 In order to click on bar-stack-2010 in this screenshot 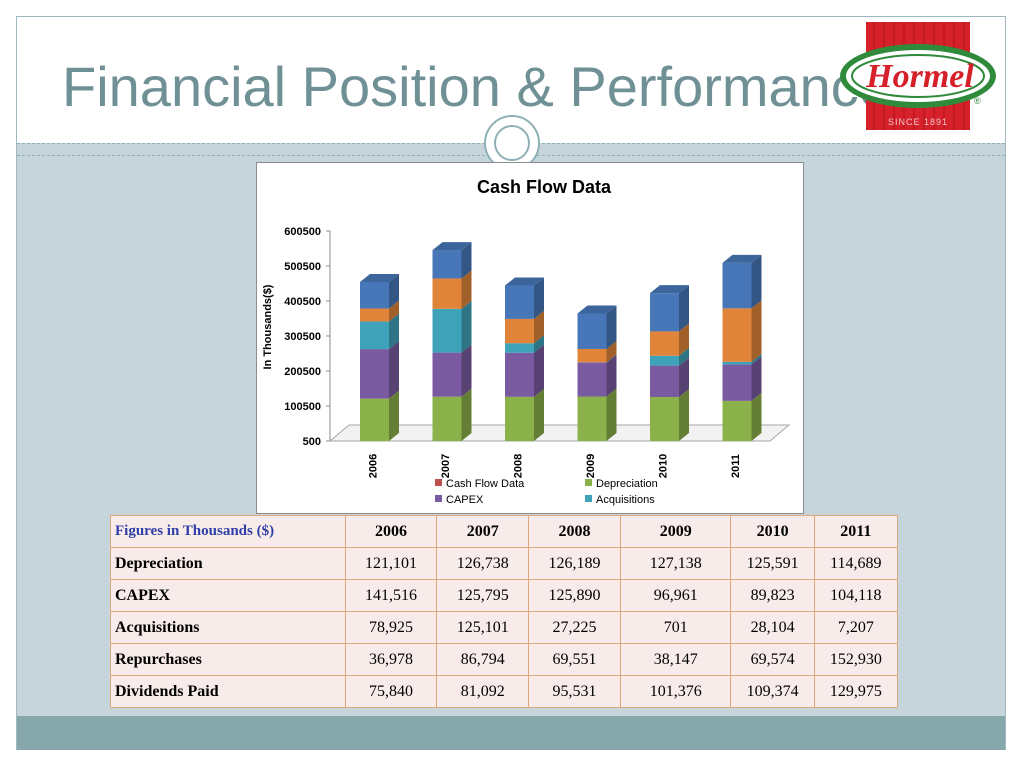, I will do `click(669, 363)`.